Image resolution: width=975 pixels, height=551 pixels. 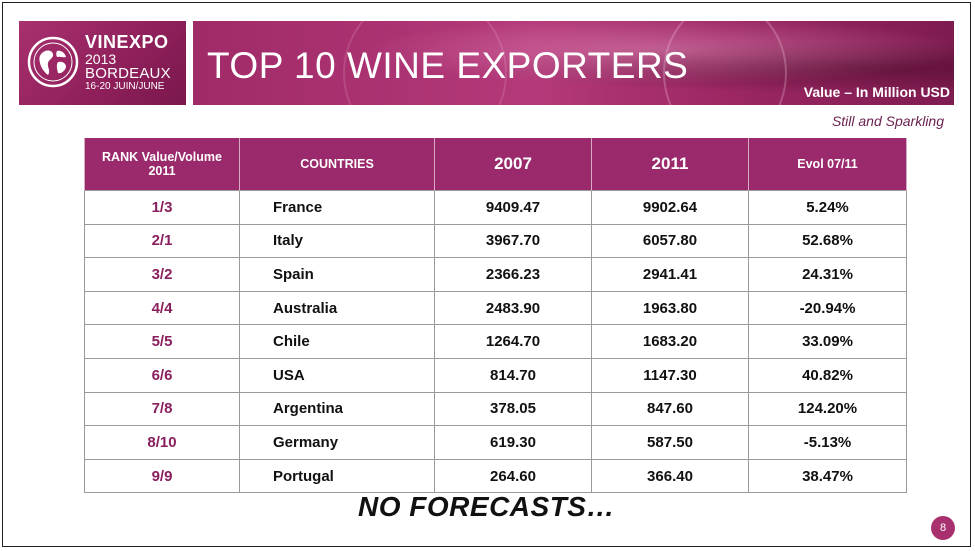 I want to click on header-rank: RANK Value/Volume 2011, so click(x=162, y=164).